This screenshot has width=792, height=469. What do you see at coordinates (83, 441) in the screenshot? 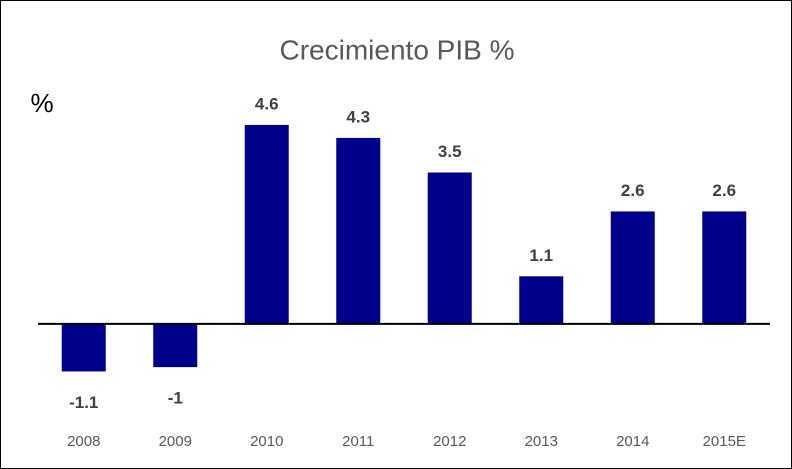
I see `x-tick-label: 2008` at bounding box center [83, 441].